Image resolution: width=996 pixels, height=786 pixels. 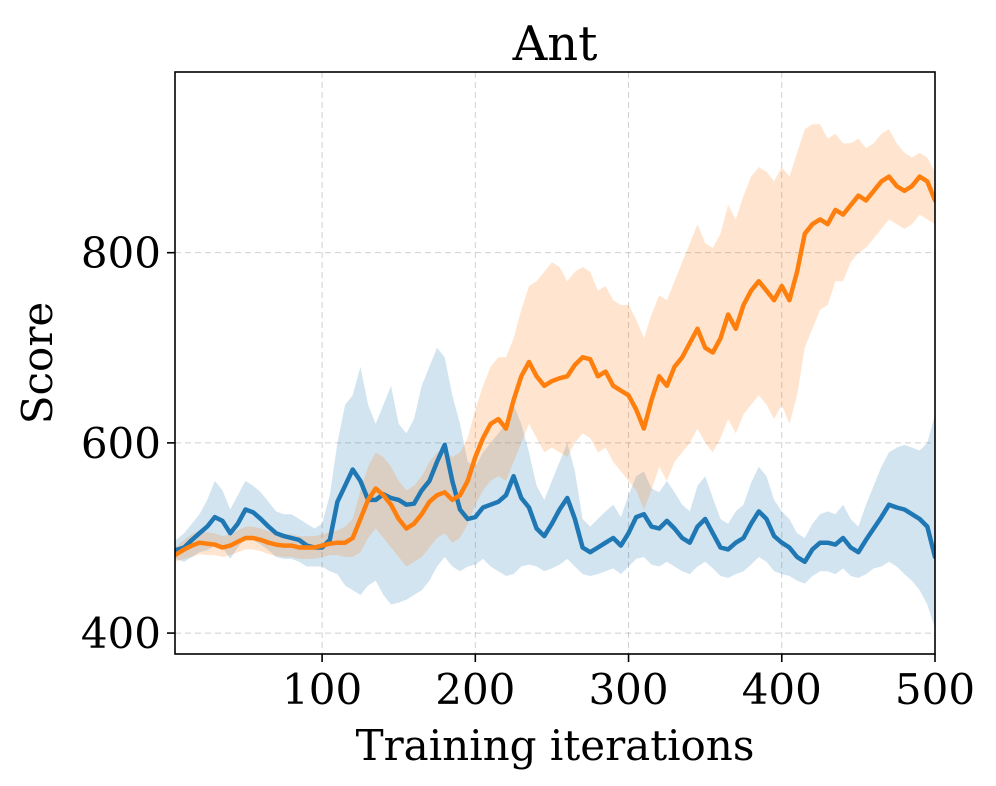 I want to click on x-tick-label: 500, so click(x=935, y=689).